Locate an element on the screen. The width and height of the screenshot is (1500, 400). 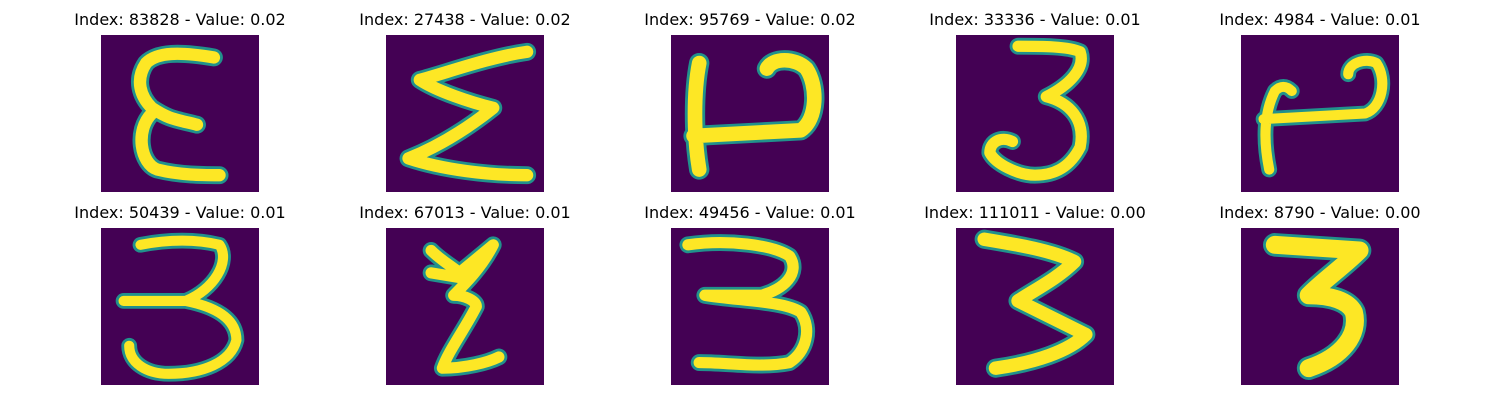
panel-title: Index: 33336 - Value: 0.01 is located at coordinates (1035, 19).